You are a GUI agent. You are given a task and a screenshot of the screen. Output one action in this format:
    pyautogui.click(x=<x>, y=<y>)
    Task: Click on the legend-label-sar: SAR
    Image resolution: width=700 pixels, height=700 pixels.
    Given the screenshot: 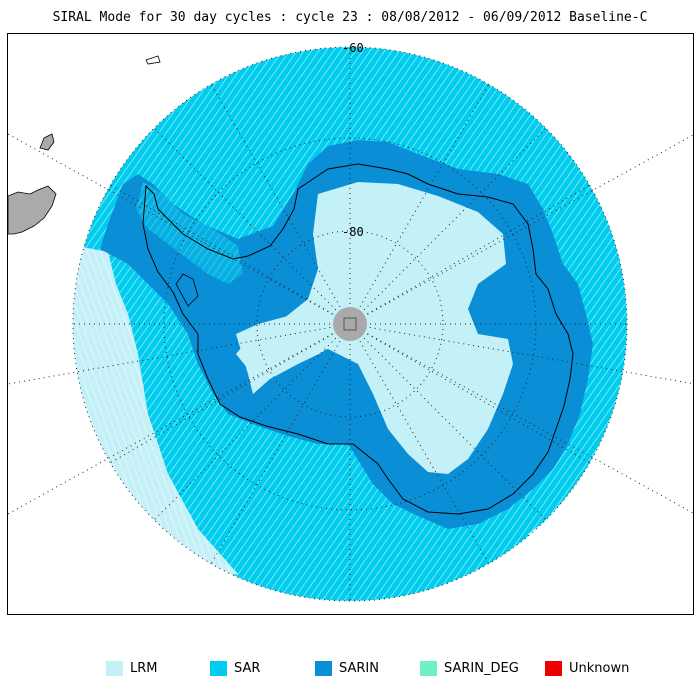 What is the action you would take?
    pyautogui.click(x=247, y=668)
    